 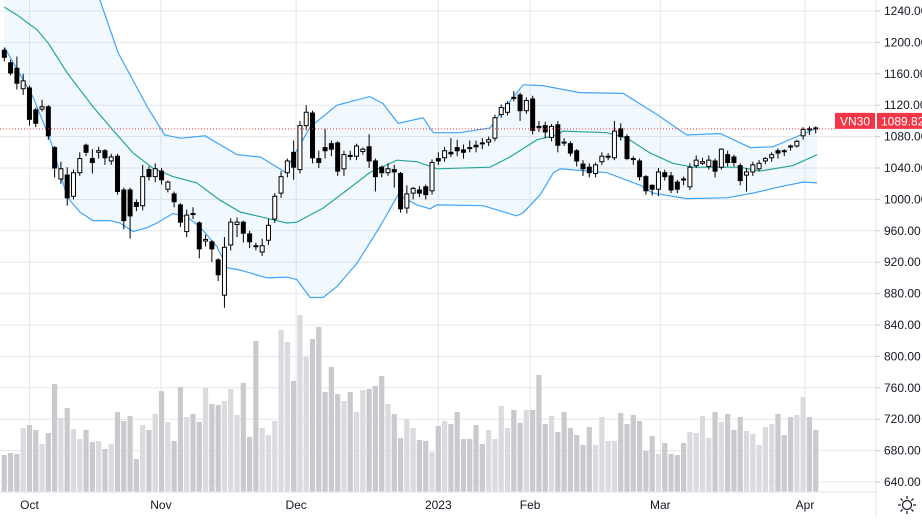 I want to click on time-axis-labels: Oct Nov Dec 2023 Feb Mar Apr, so click(x=417, y=505).